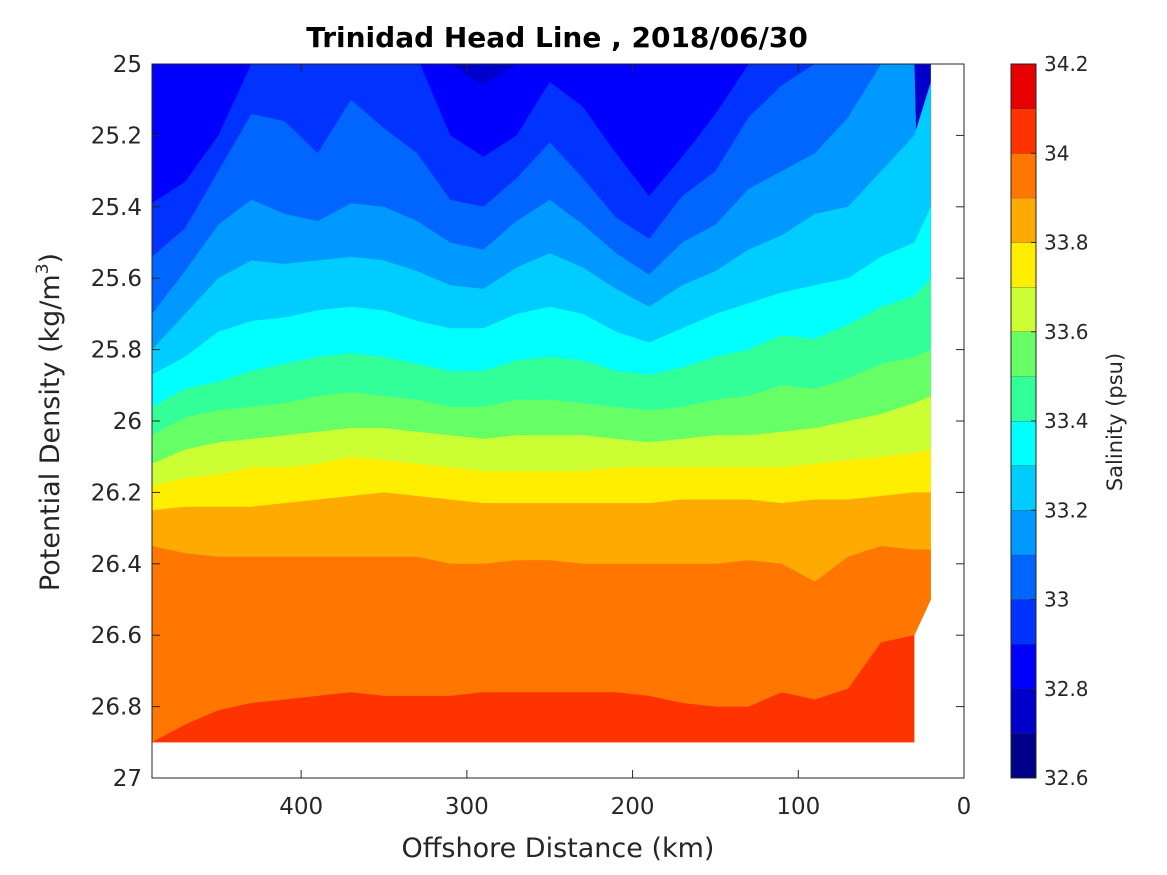 This screenshot has width=1167, height=875. What do you see at coordinates (116, 136) in the screenshot?
I see `y-tick-label: 25.2` at bounding box center [116, 136].